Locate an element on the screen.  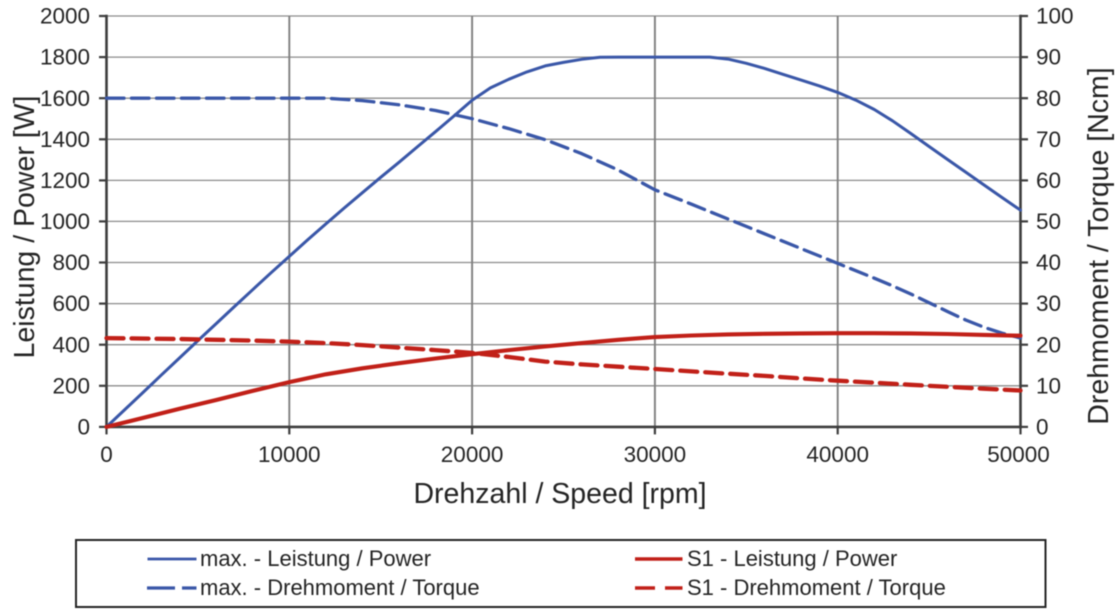
svg-text: S1 - Leistung / Power is located at coordinates (792, 558).